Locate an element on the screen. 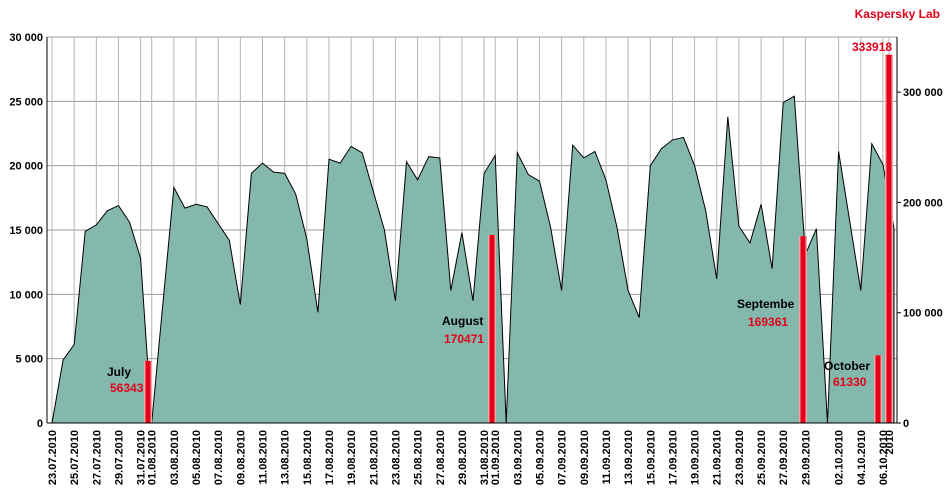 This screenshot has height=500, width=948. y-tick-label-left: 15 000 is located at coordinates (26, 231).